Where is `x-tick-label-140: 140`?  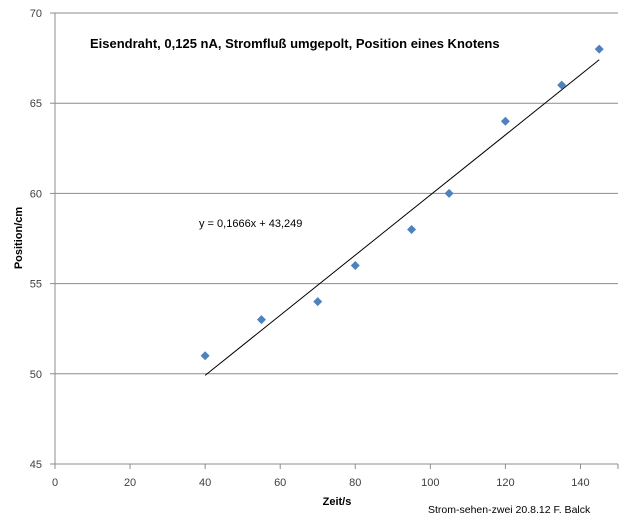 x-tick-label-140: 140 is located at coordinates (580, 483).